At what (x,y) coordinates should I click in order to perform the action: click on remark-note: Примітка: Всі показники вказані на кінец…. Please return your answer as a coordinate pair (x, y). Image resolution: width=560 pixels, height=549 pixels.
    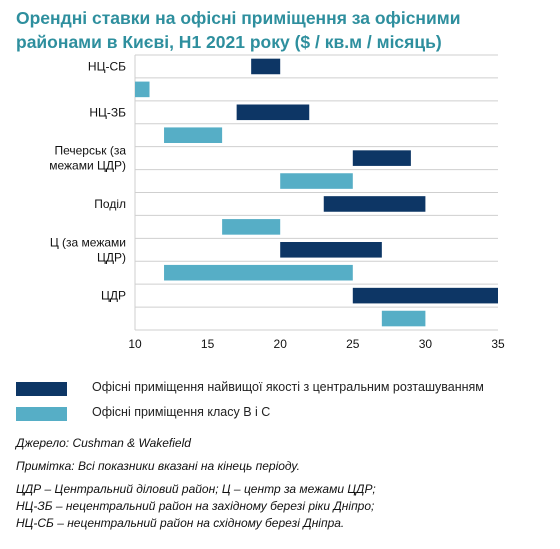
    Looking at the image, I should click on (158, 466).